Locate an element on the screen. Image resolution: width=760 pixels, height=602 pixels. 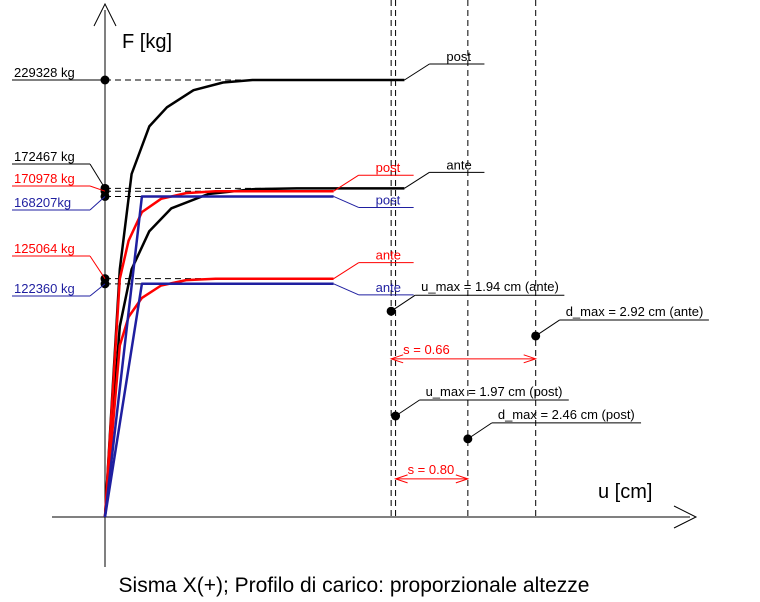
force-label-2: 170978 kg is located at coordinates (44, 178).